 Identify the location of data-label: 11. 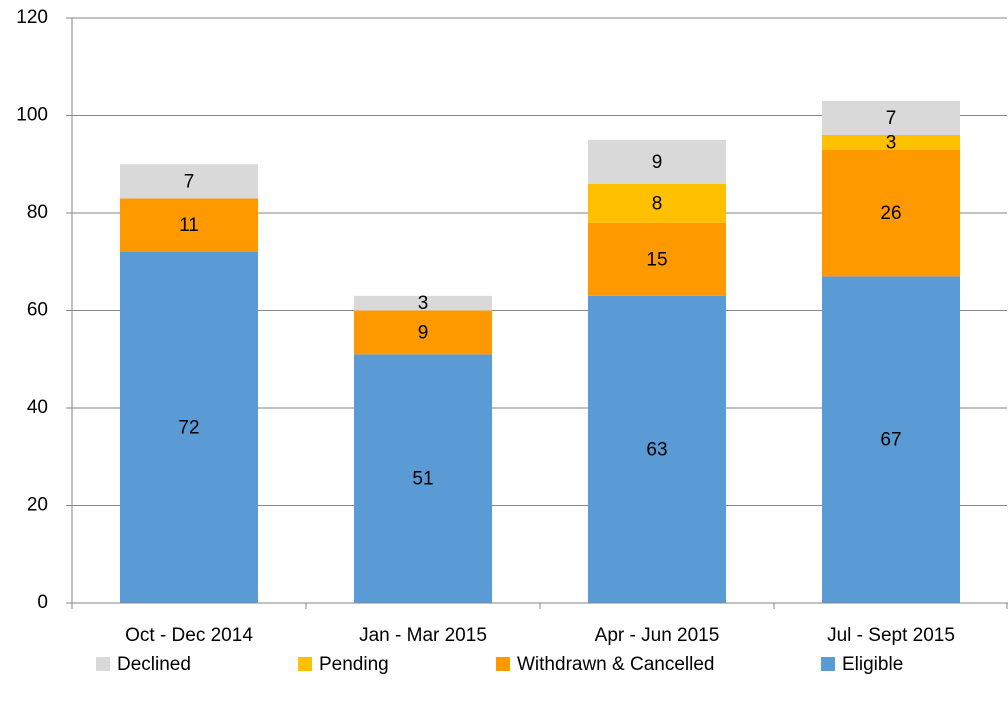
(189, 225).